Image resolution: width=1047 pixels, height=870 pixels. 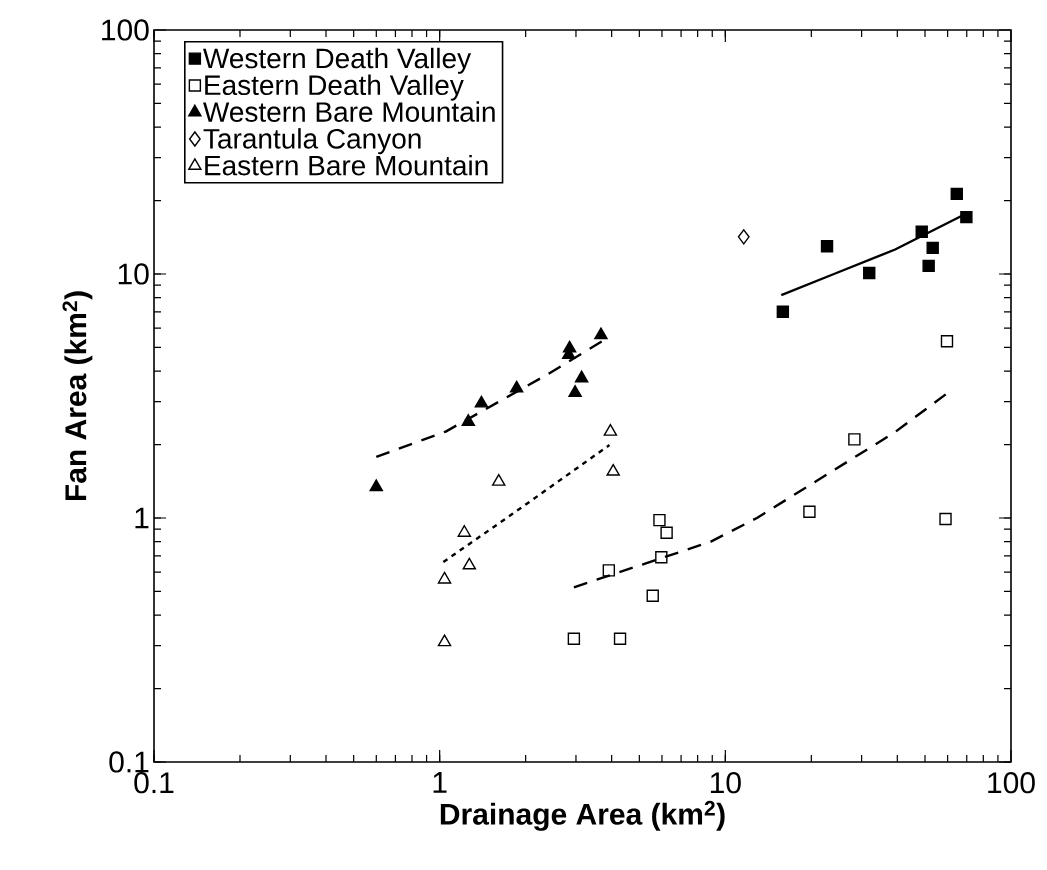 I want to click on legend-label: Western Death Valley, so click(x=337, y=60).